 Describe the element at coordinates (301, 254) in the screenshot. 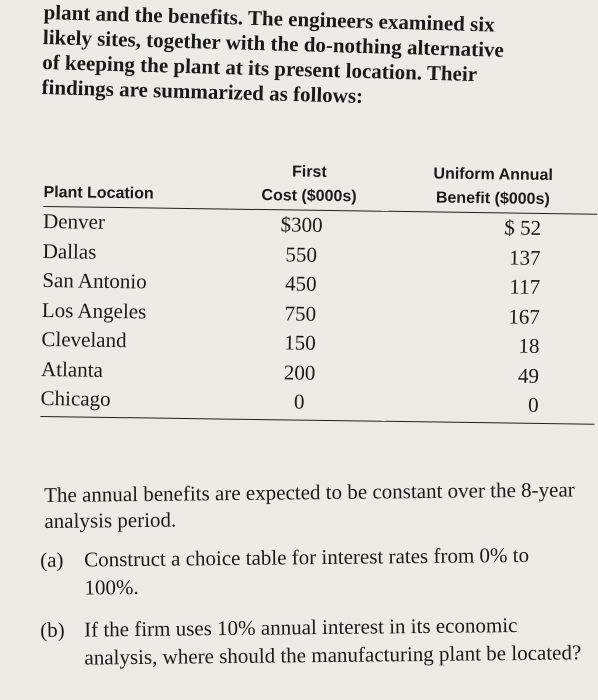

I see `cost-cell: 550` at that location.